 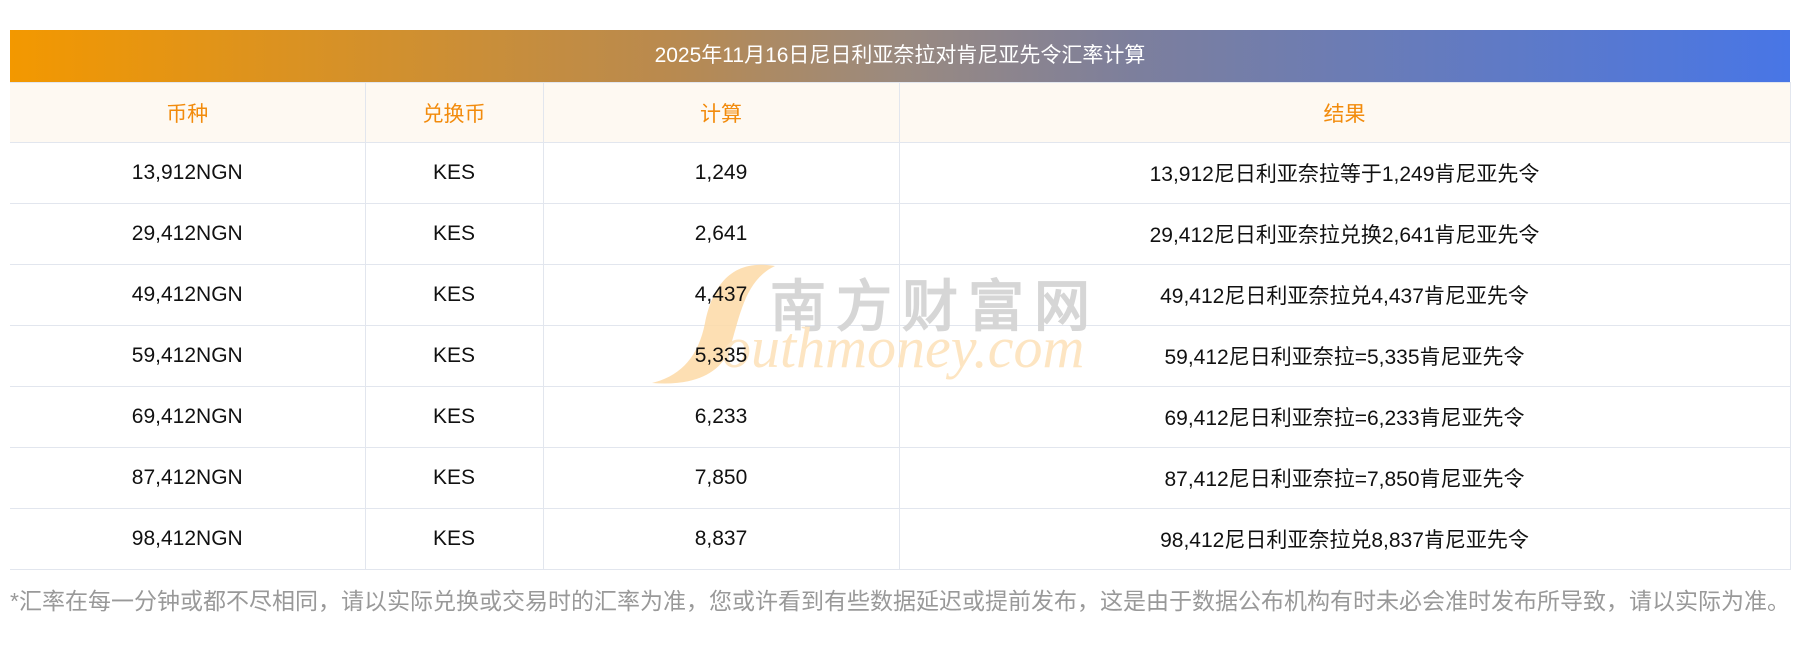 What do you see at coordinates (721, 539) in the screenshot?
I see `cell-calc: 8,837` at bounding box center [721, 539].